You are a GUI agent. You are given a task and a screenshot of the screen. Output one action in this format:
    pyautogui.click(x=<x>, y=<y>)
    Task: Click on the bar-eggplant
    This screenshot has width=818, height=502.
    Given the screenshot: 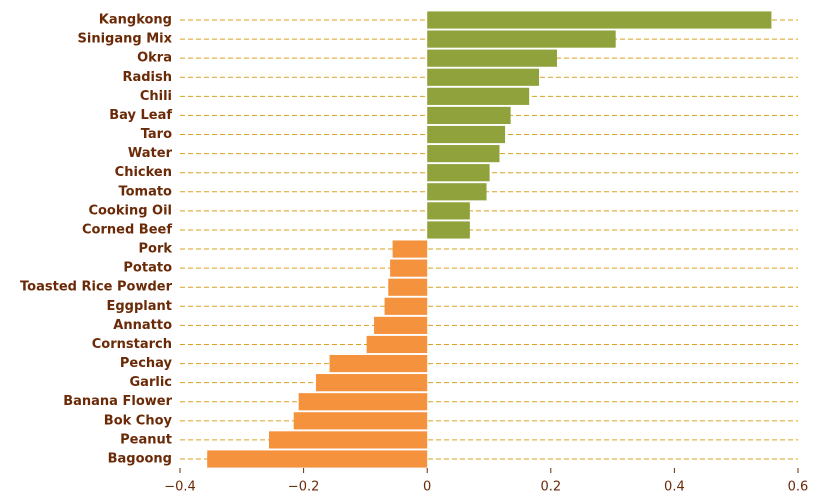 What is the action you would take?
    pyautogui.click(x=406, y=306)
    